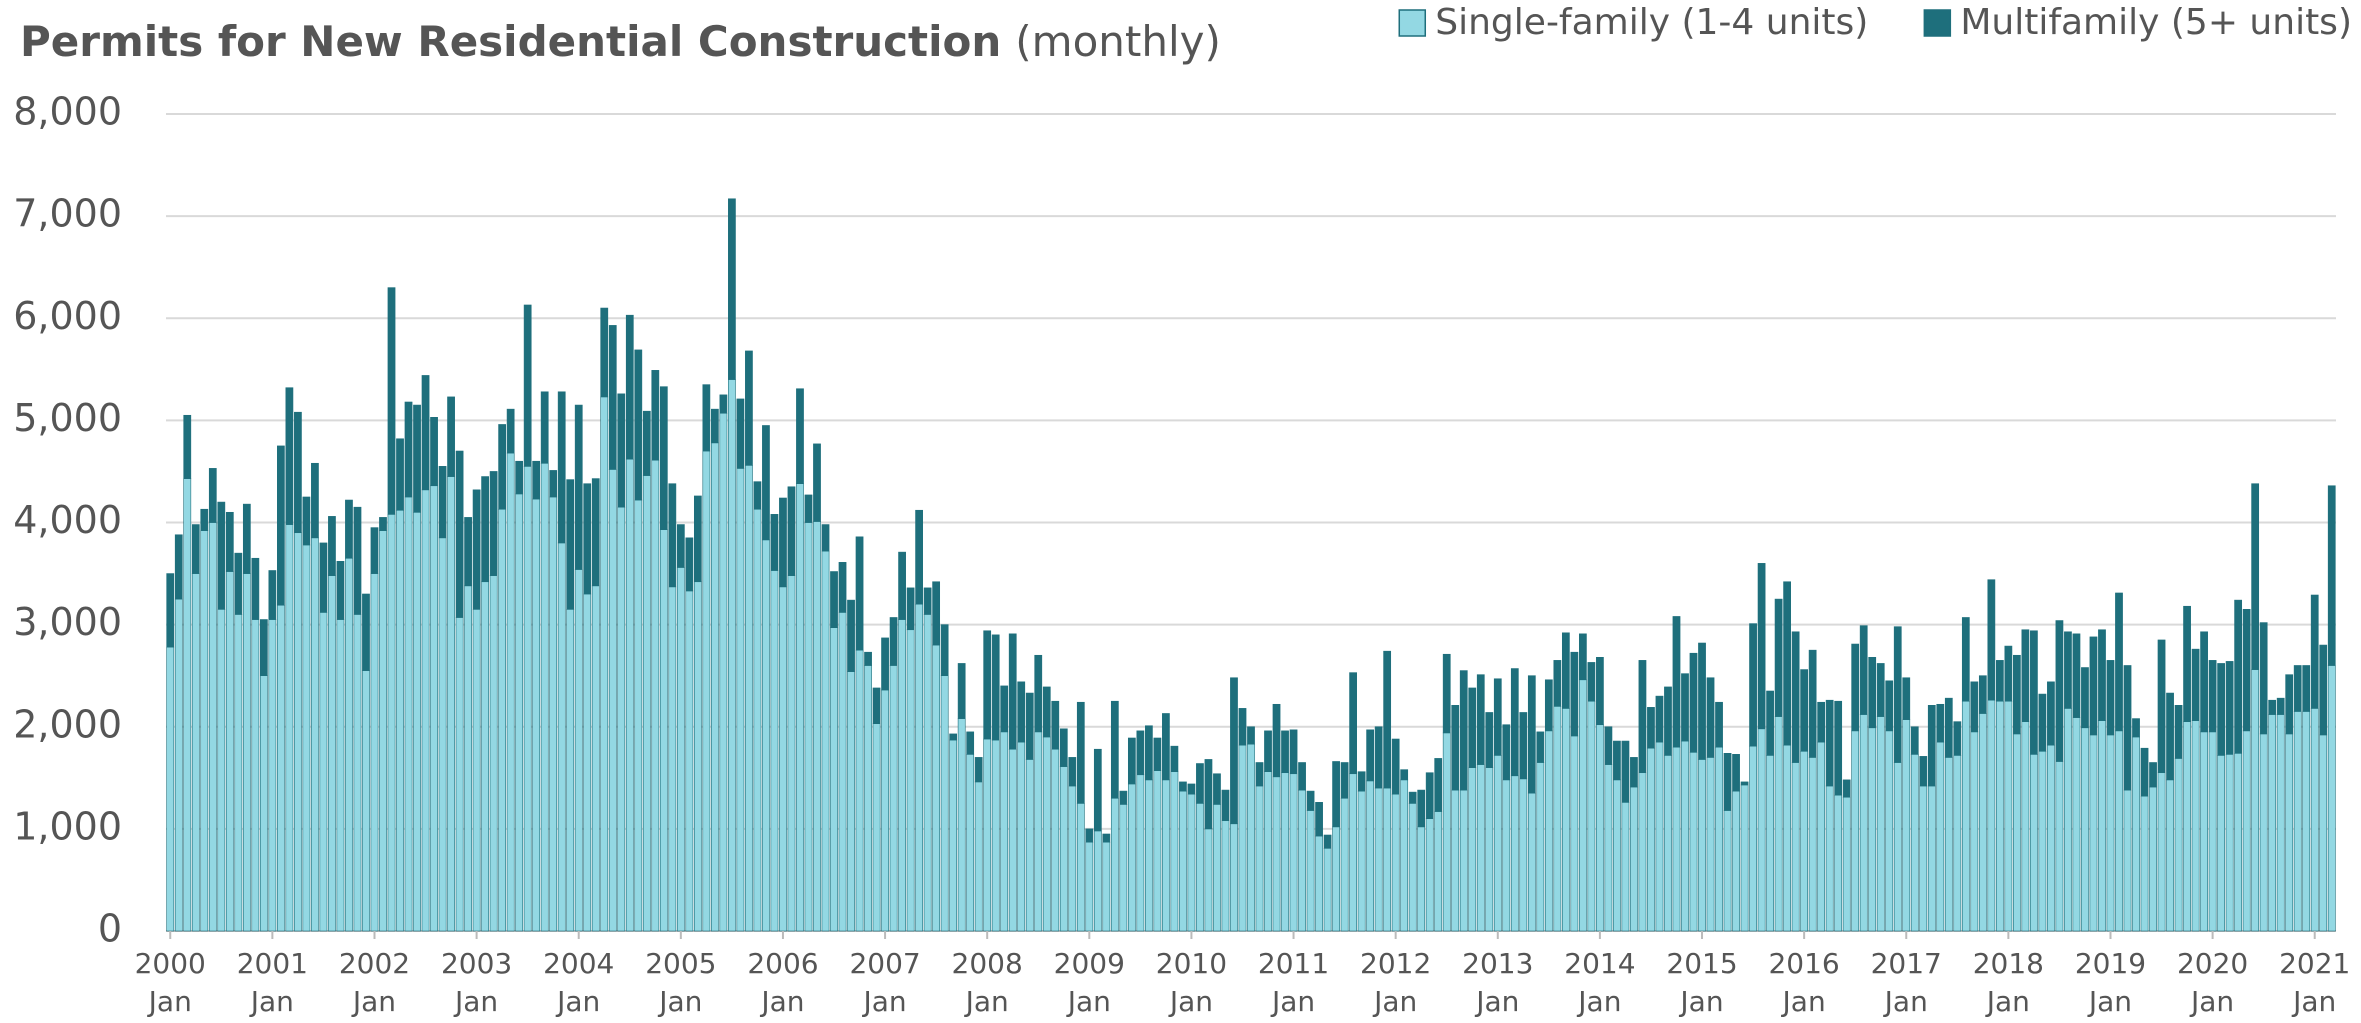  I want to click on subtitle: (monthly), so click(1118, 41).